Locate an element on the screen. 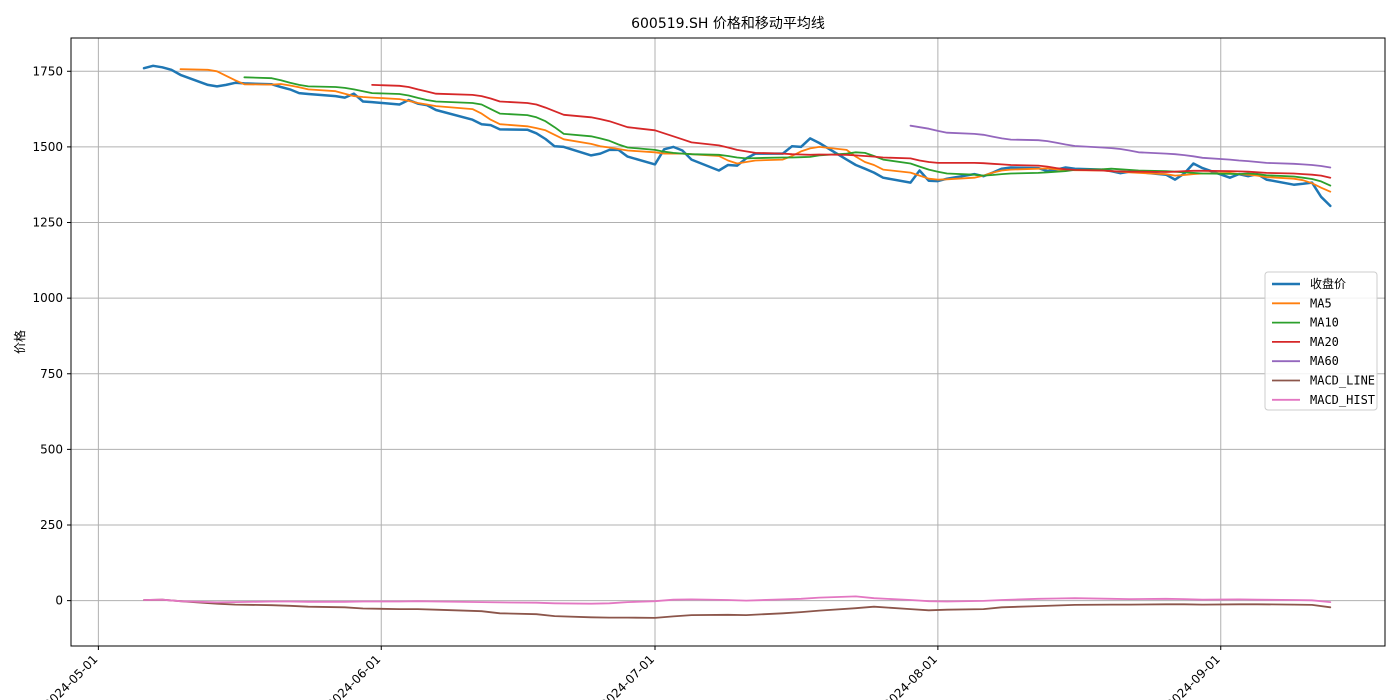  series-line-ma60 is located at coordinates (1120, 146).